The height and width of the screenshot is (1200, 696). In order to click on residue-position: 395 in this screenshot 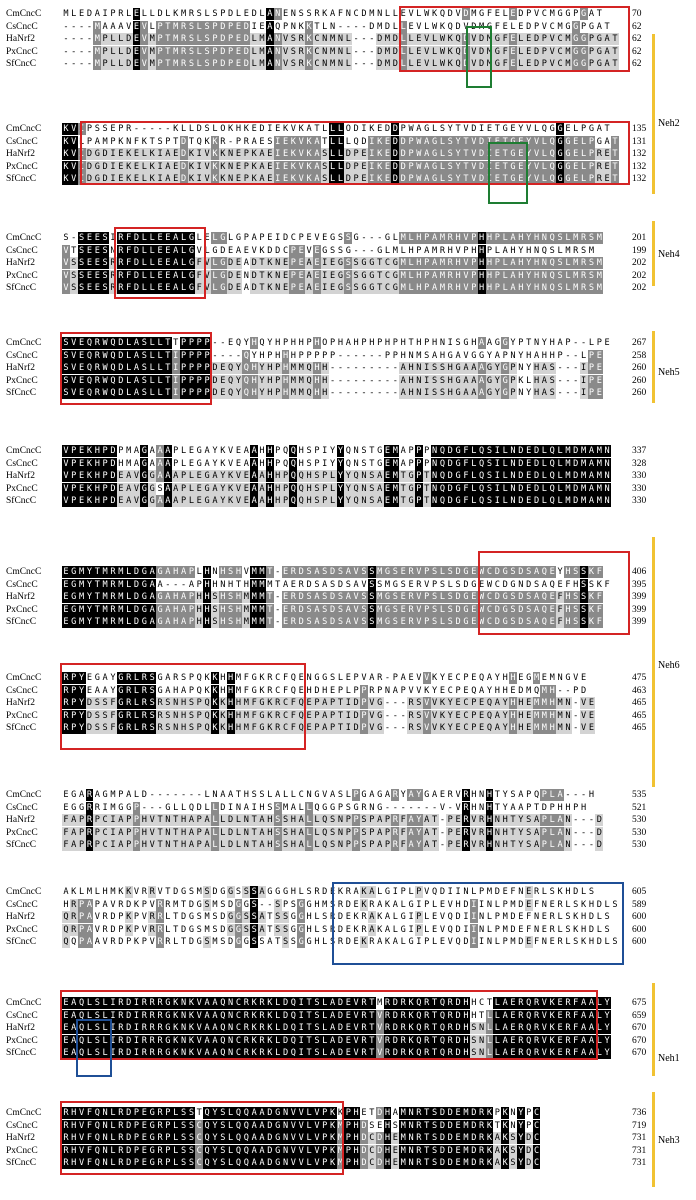, I will do `click(639, 584)`.